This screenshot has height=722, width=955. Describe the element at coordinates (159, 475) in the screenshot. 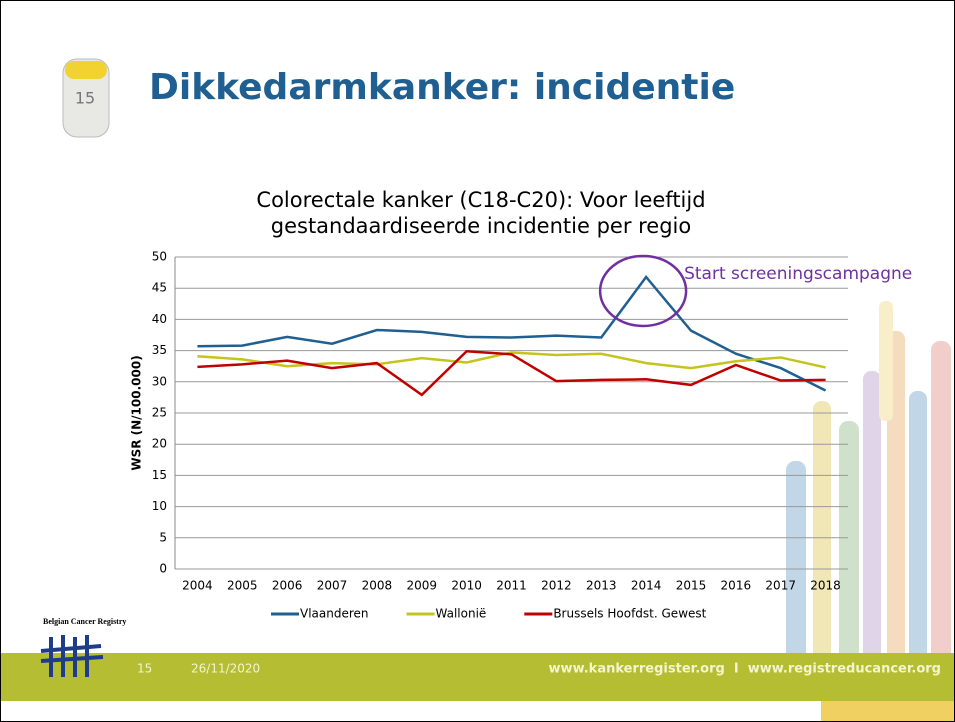

I see `y-tick-label: 15` at that location.